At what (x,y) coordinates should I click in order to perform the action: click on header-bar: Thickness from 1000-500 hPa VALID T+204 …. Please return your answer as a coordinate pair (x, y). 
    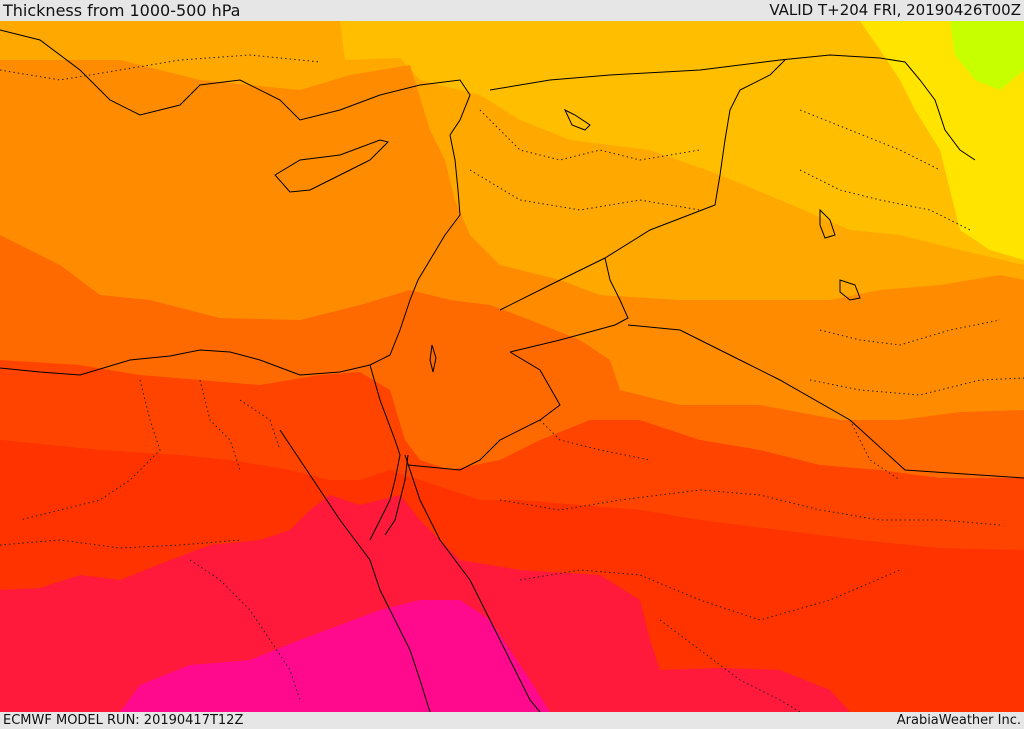
    Looking at the image, I should click on (512, 10).